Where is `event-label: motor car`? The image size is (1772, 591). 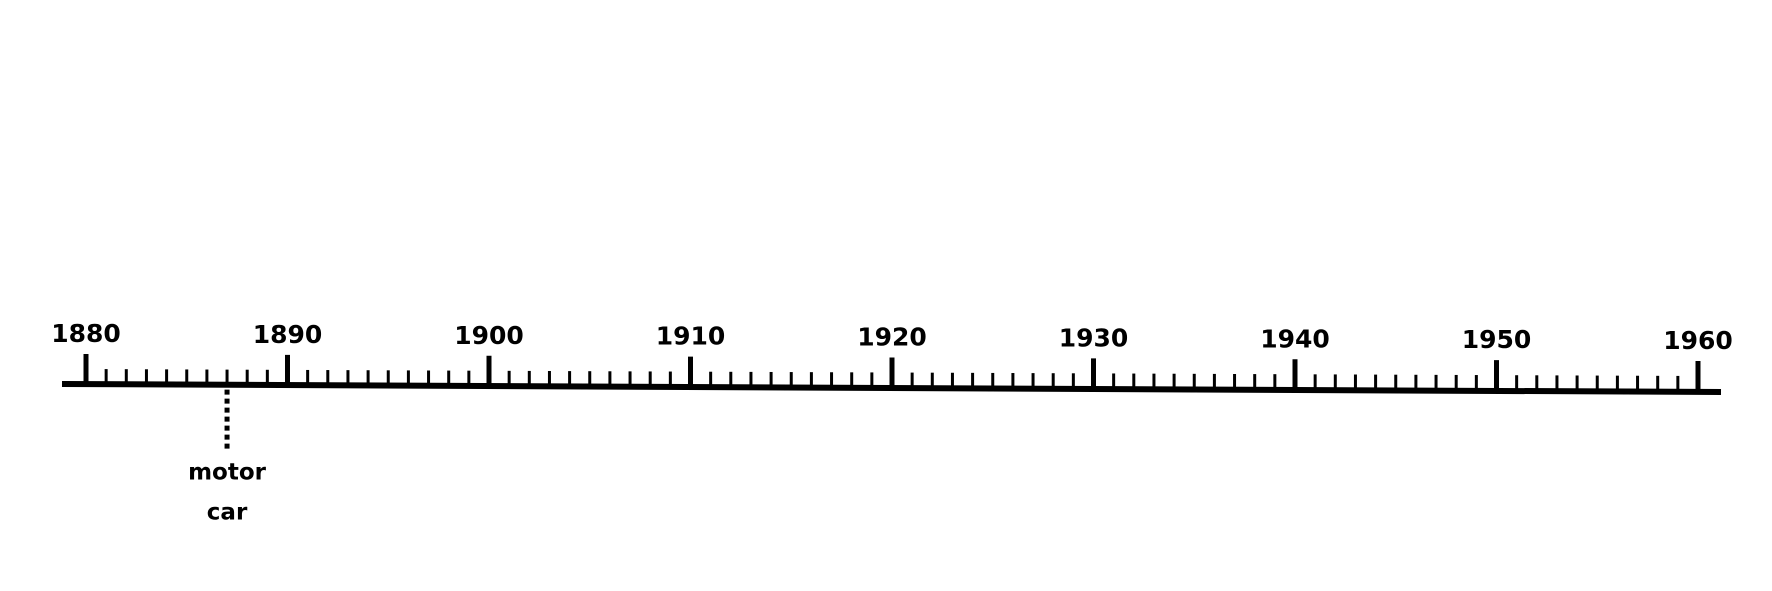
event-label: motor car is located at coordinates (227, 493).